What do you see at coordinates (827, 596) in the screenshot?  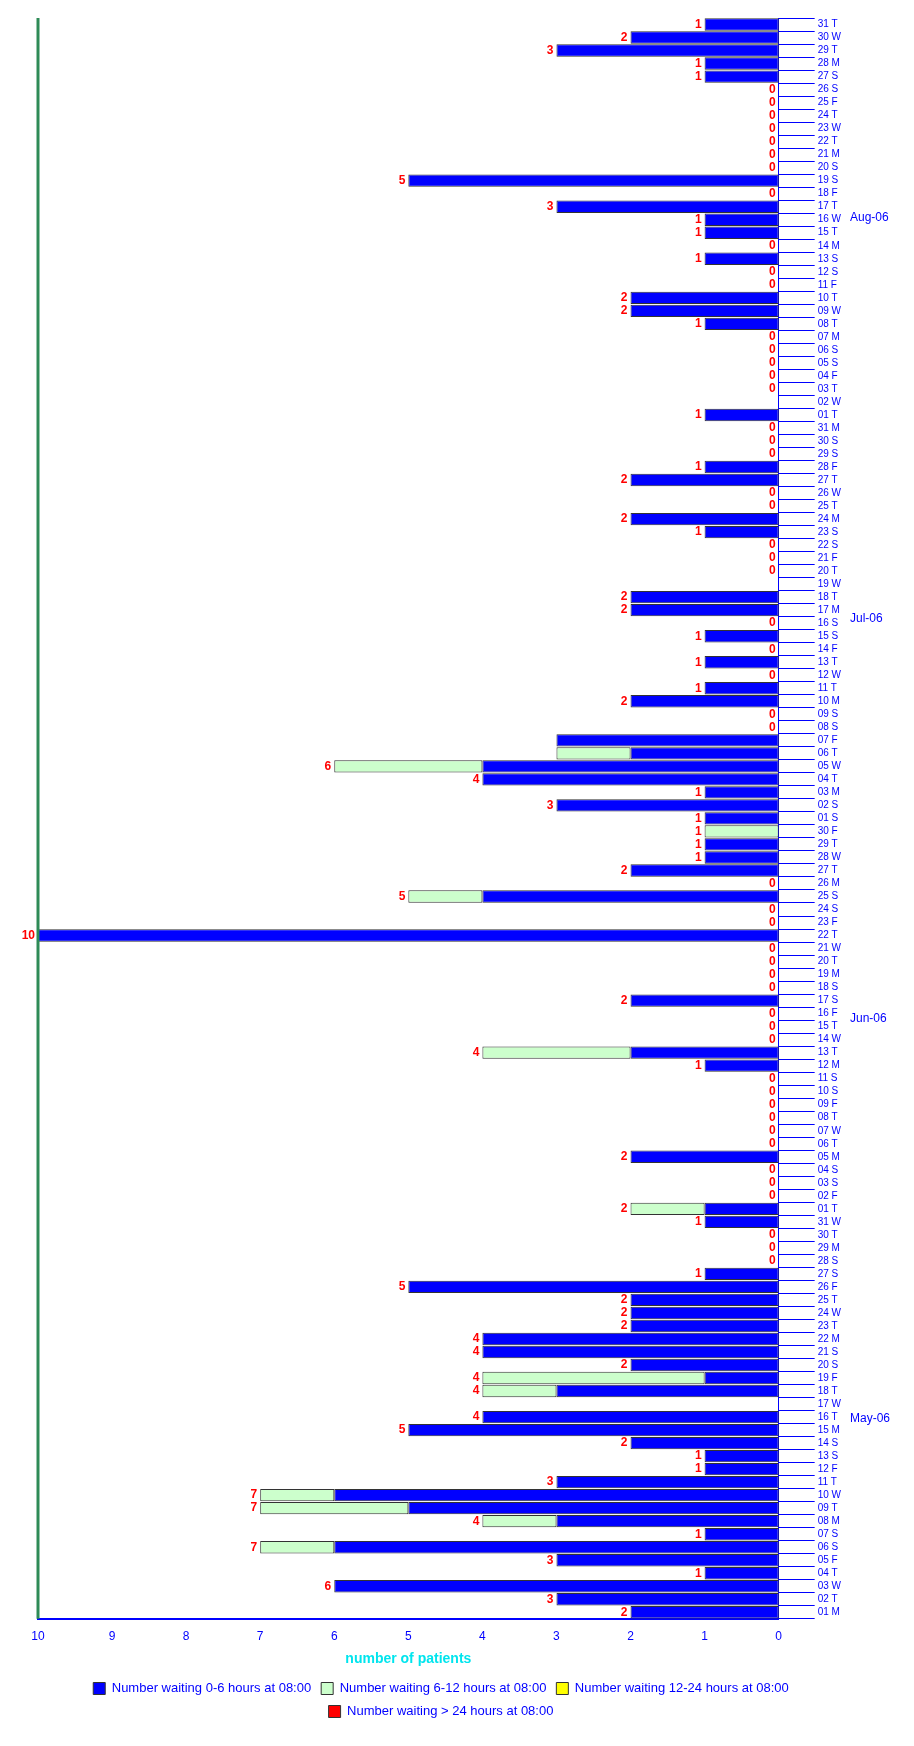 I see `y-tick-label: 18 T` at bounding box center [827, 596].